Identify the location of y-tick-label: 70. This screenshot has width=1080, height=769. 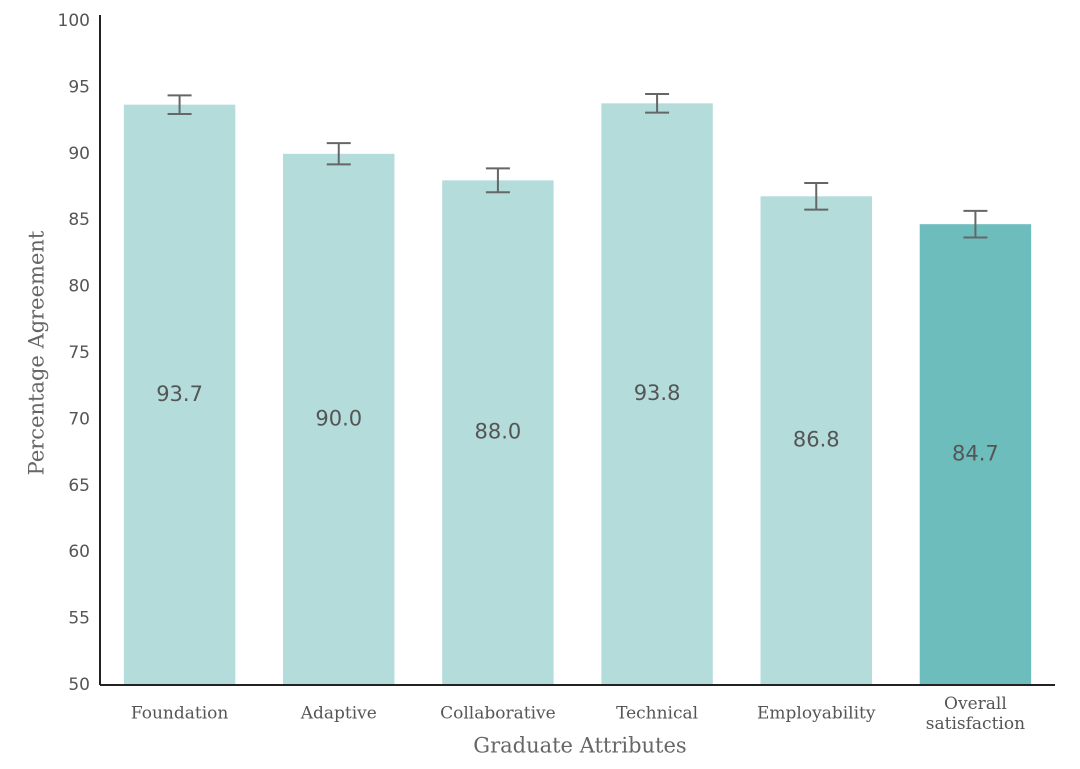
(79, 419).